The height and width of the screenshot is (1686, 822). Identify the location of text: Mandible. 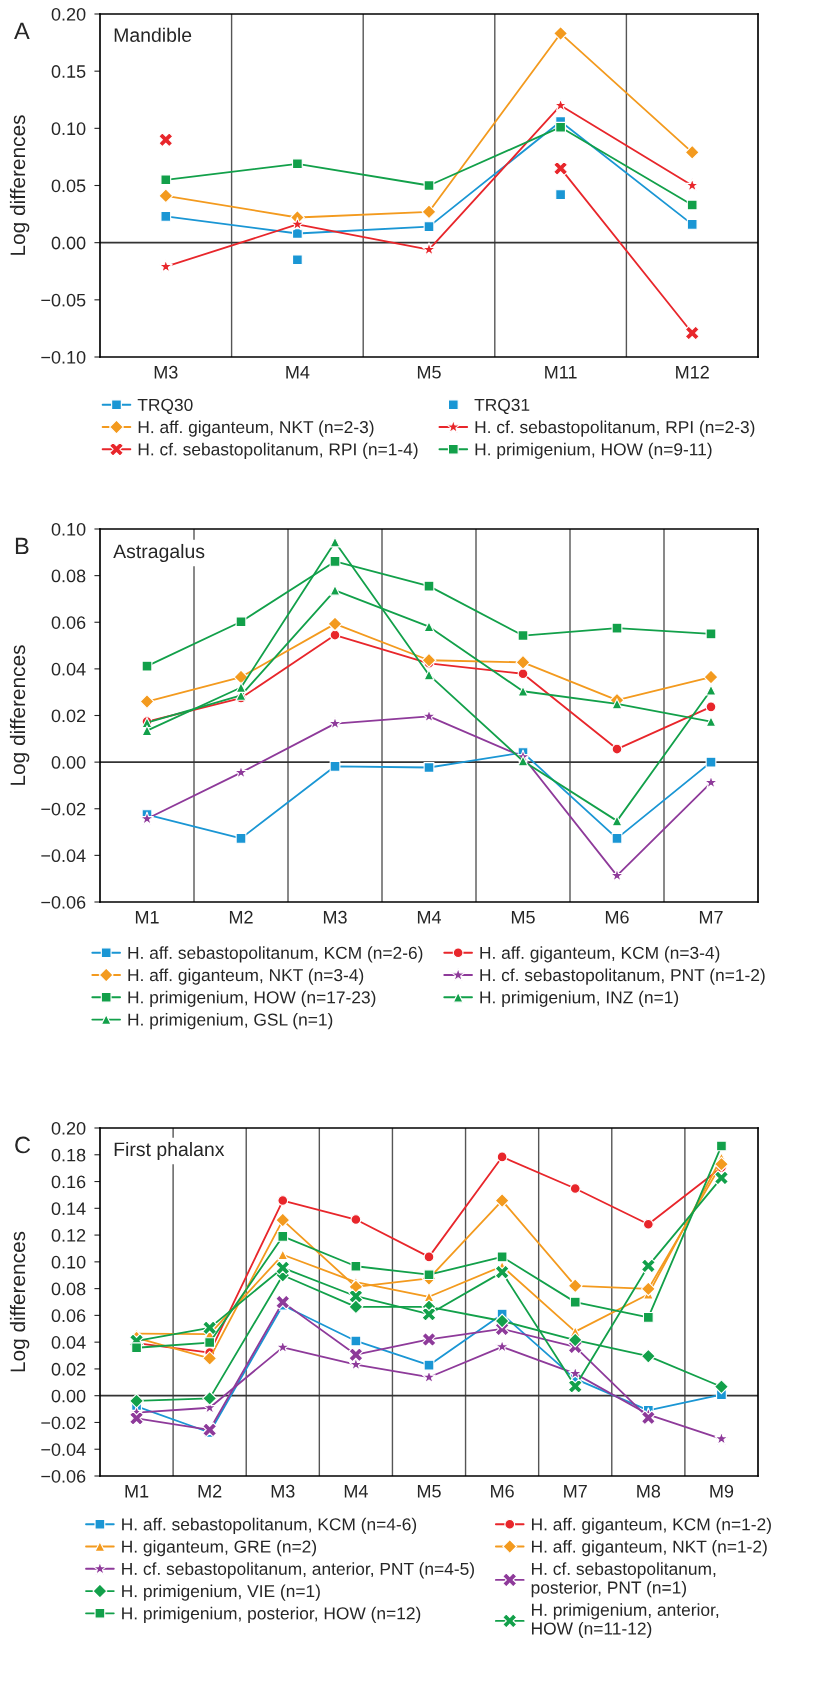
(153, 34).